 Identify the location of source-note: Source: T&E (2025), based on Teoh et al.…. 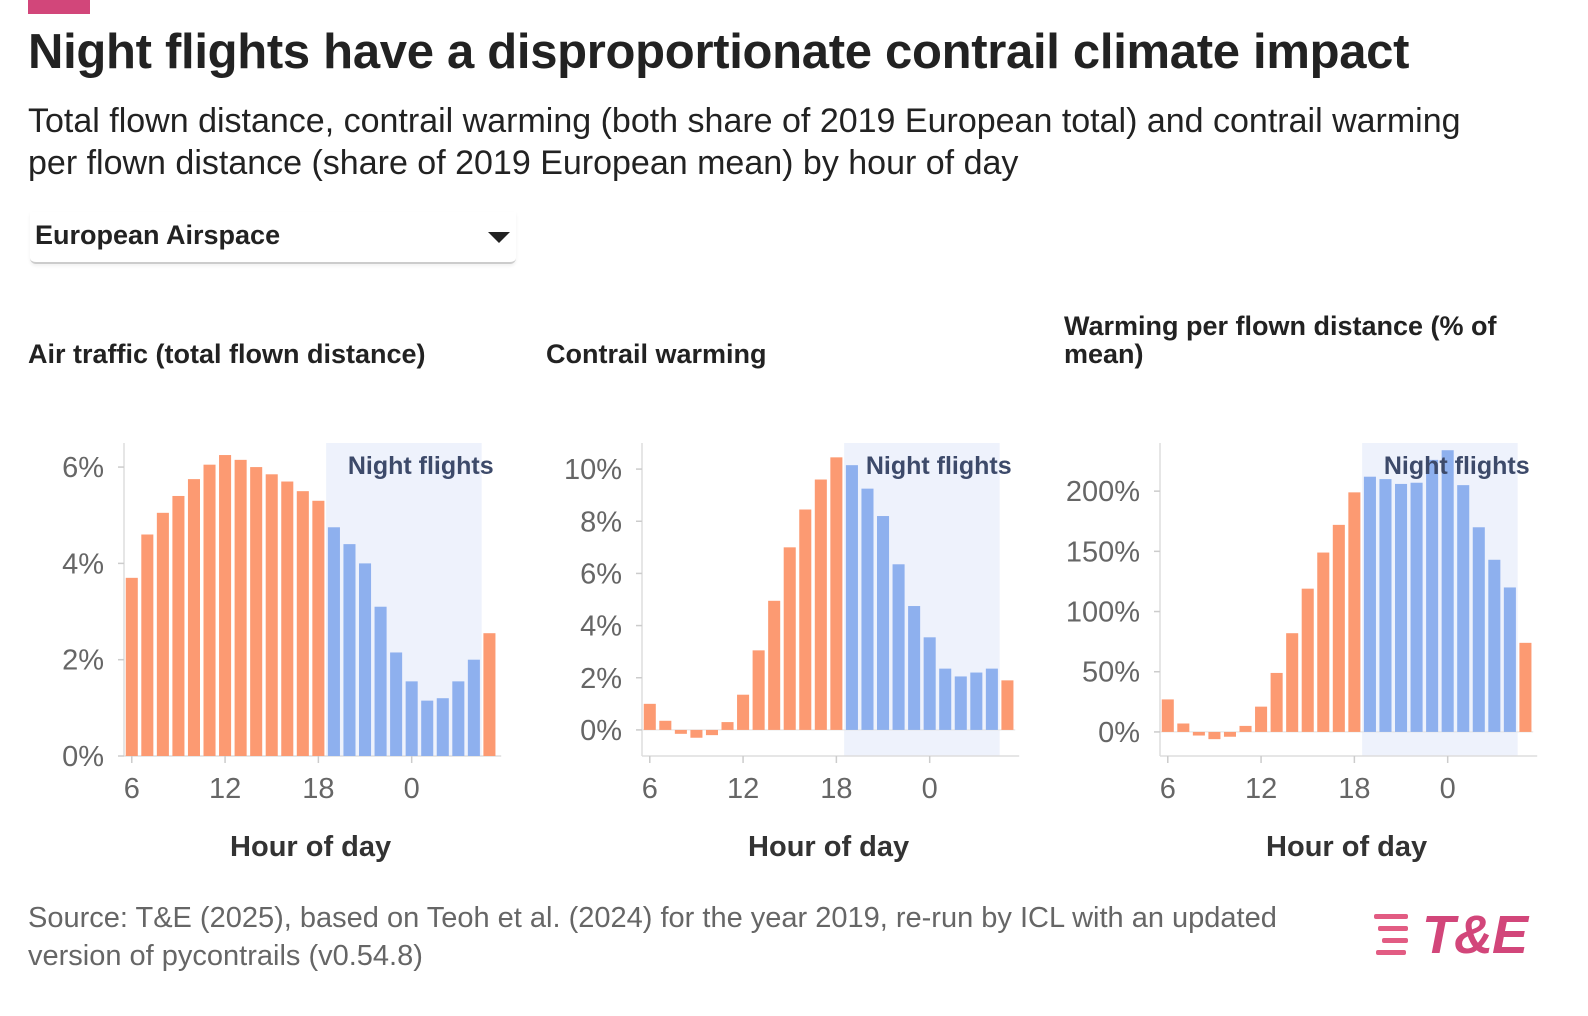
(652, 937).